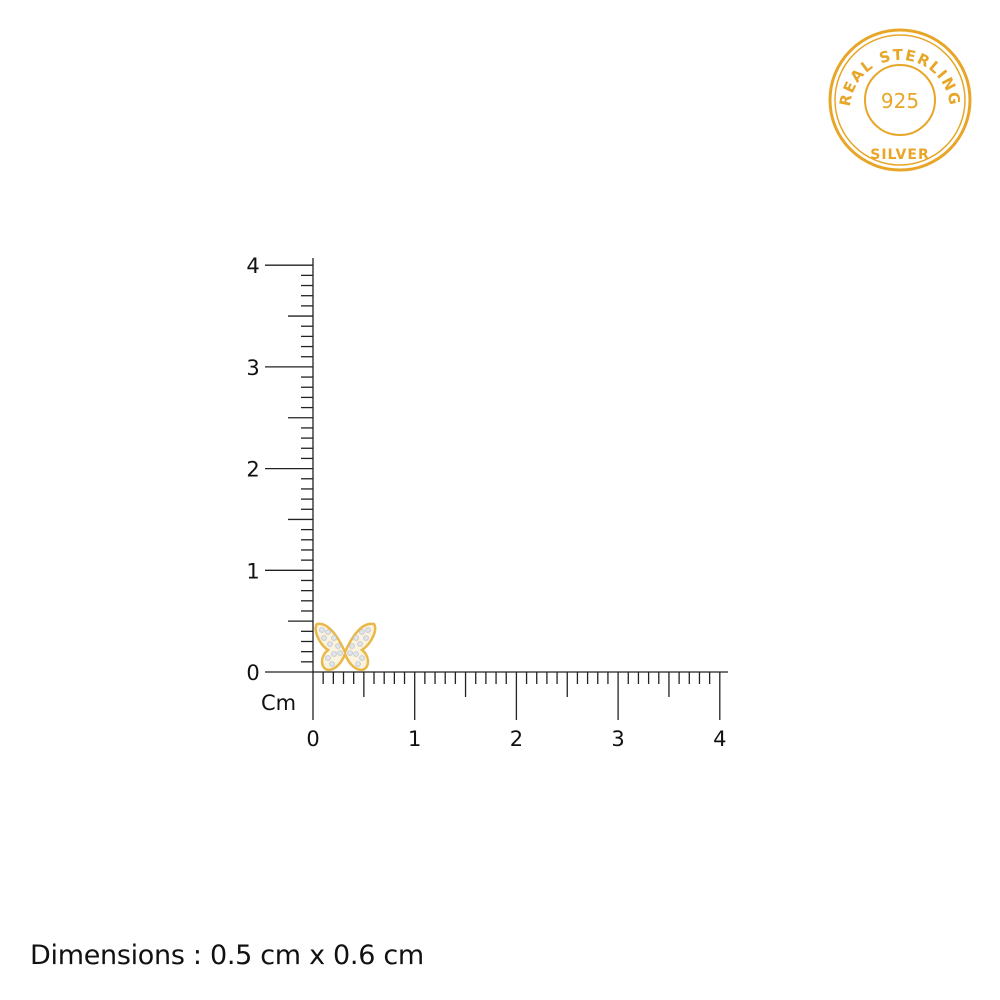  What do you see at coordinates (278, 703) in the screenshot?
I see `unit-label: Cm` at bounding box center [278, 703].